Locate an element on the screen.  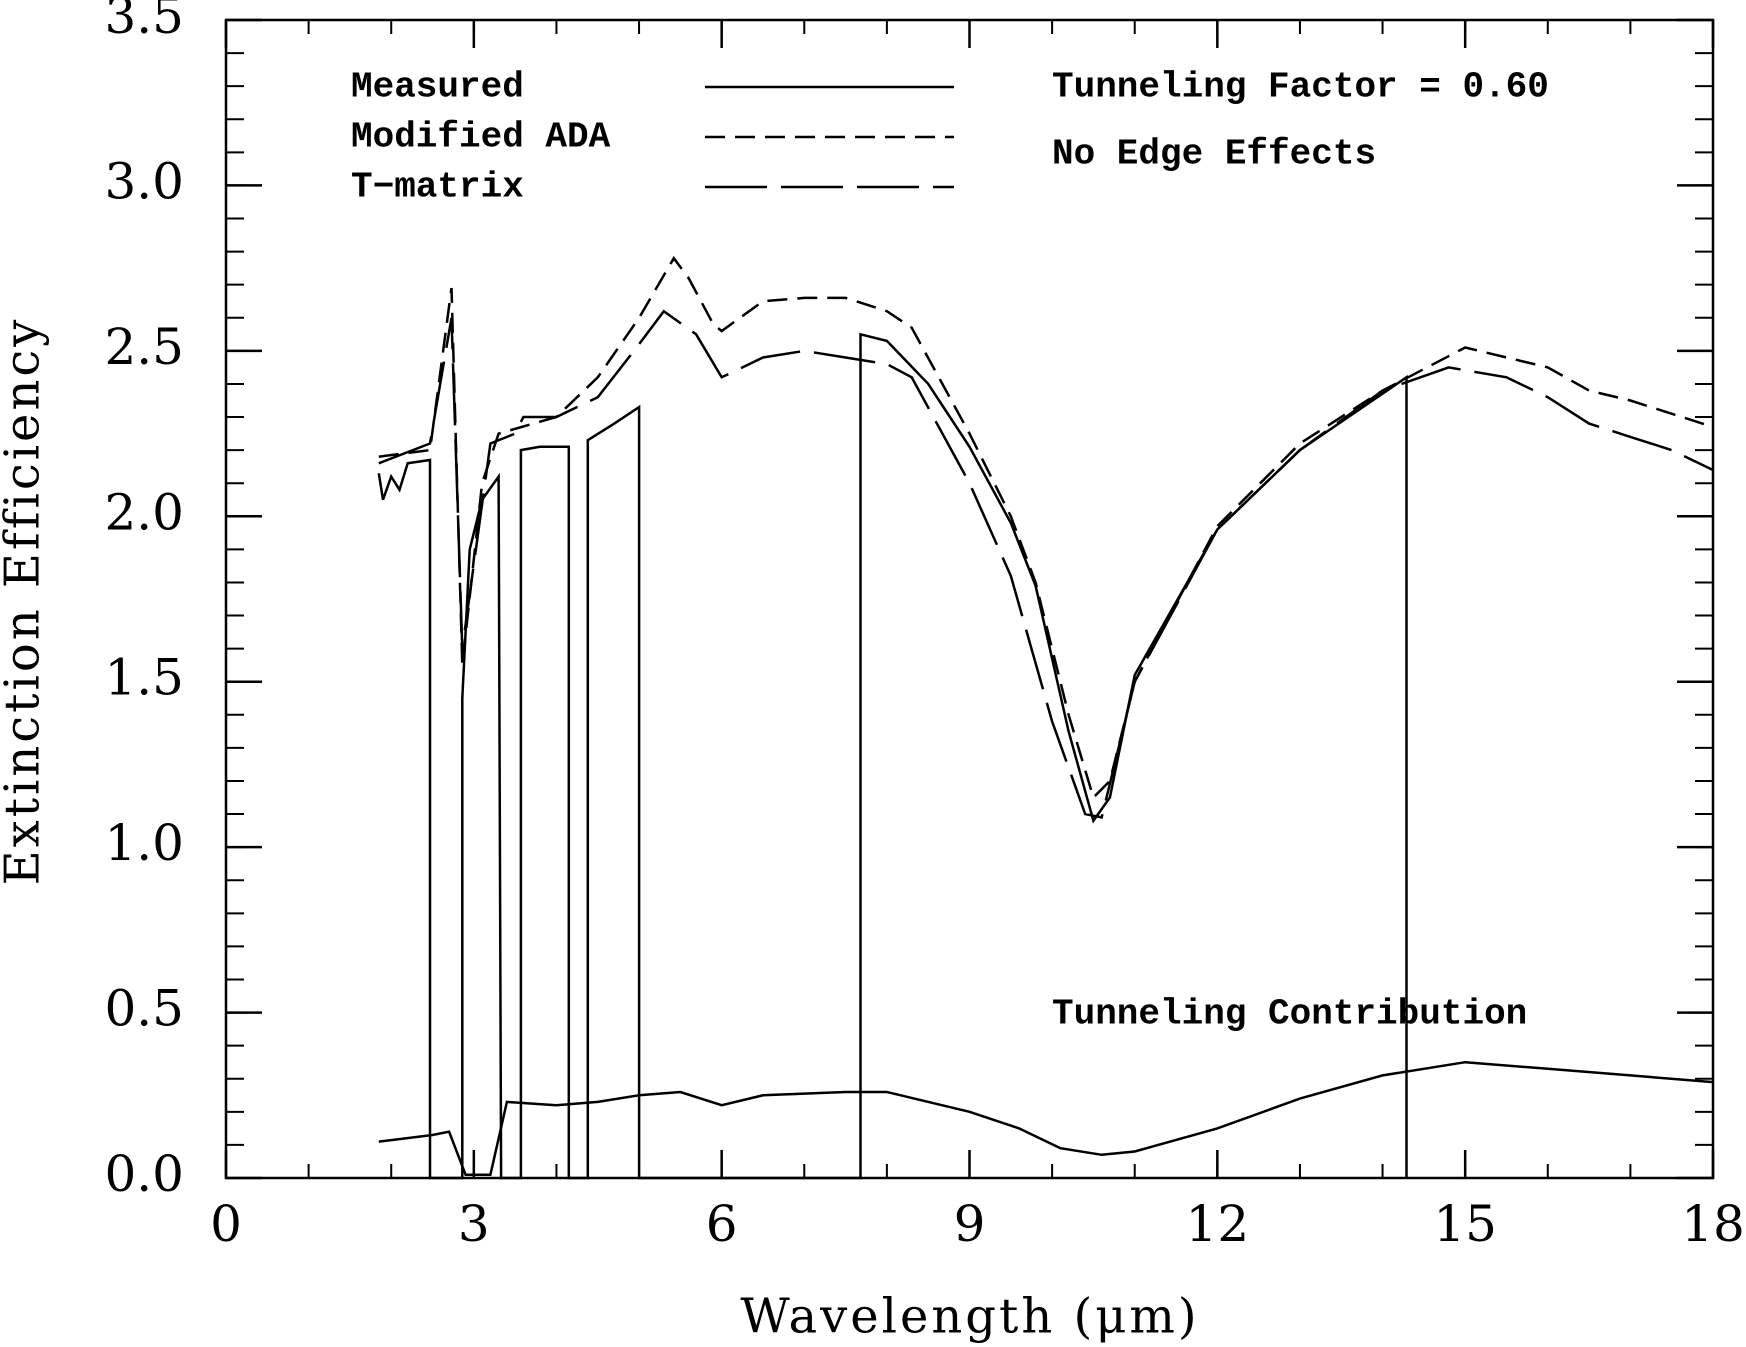
x-tick-label: 12 is located at coordinates (1218, 1224).